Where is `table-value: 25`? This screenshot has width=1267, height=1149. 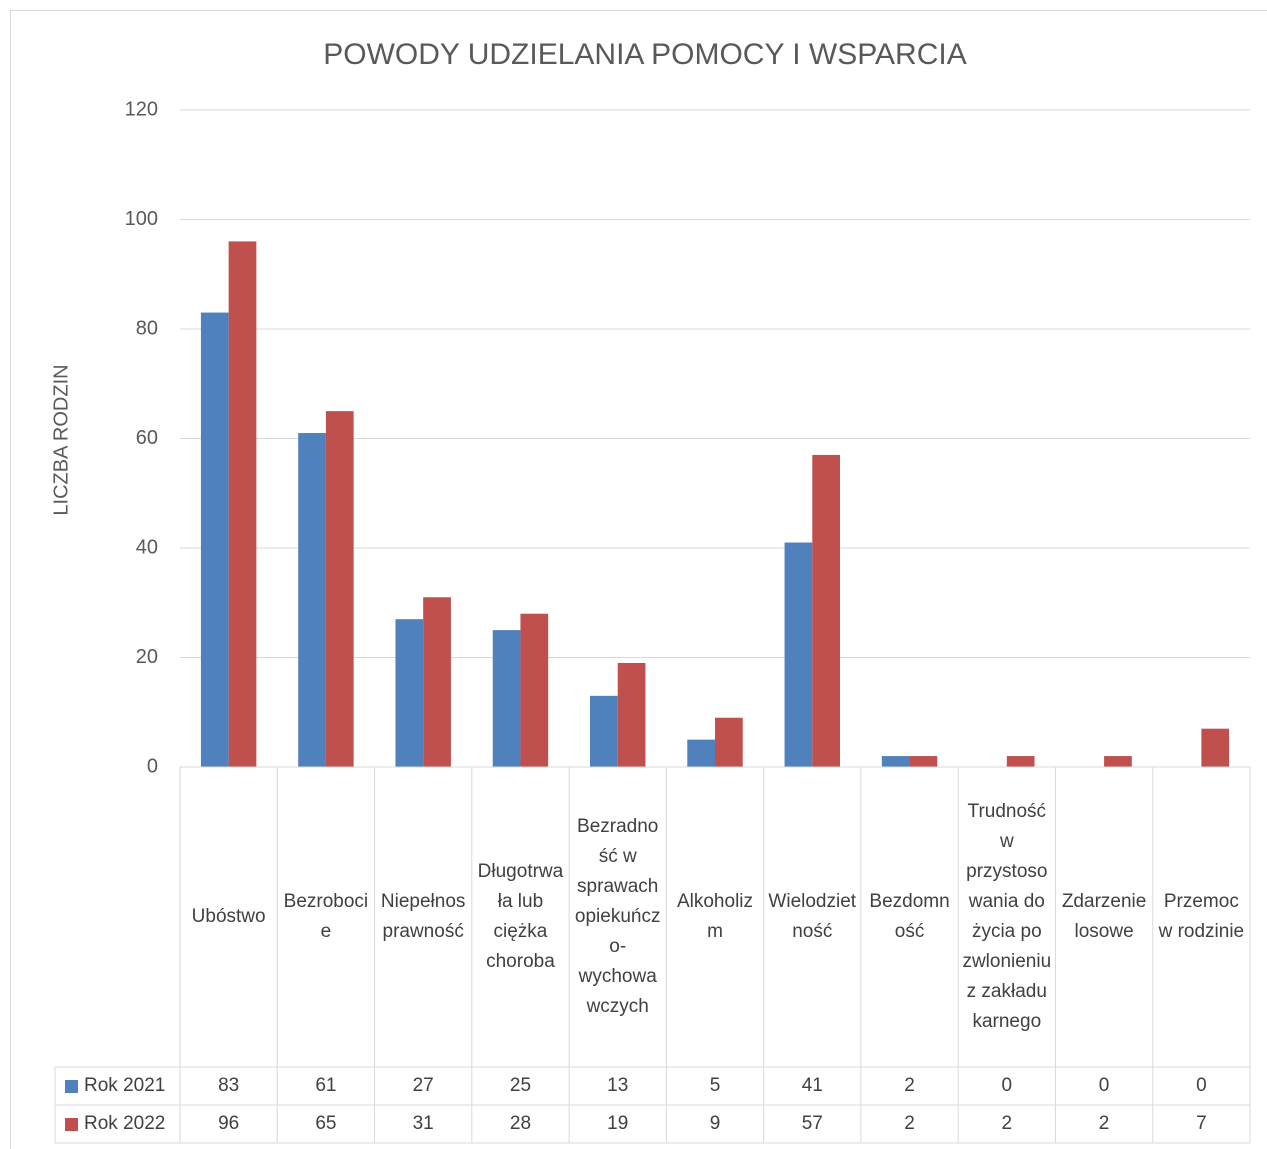 table-value: 25 is located at coordinates (520, 1085).